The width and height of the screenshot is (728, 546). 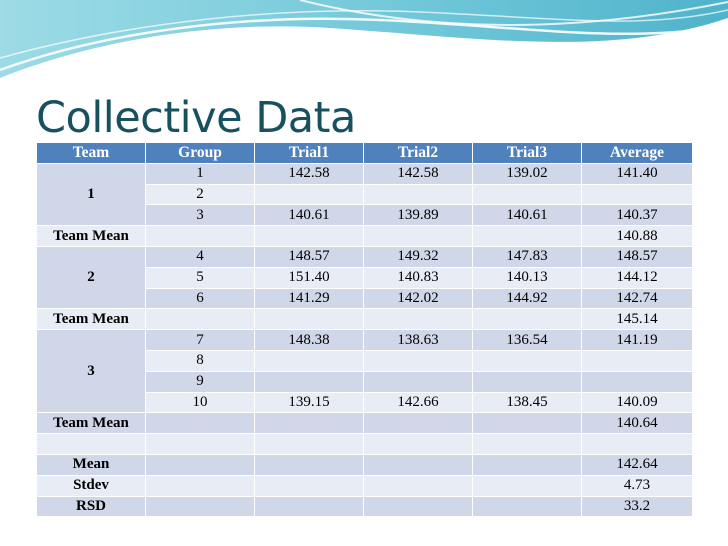 What do you see at coordinates (418, 277) in the screenshot?
I see `trial2-cell: 140.83` at bounding box center [418, 277].